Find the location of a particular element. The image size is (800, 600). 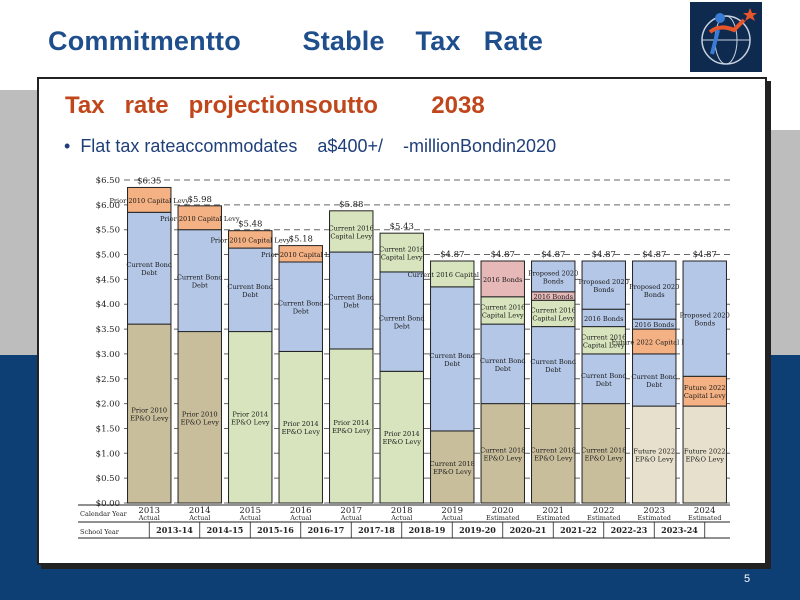

x-year-label: 2019 is located at coordinates (452, 511).